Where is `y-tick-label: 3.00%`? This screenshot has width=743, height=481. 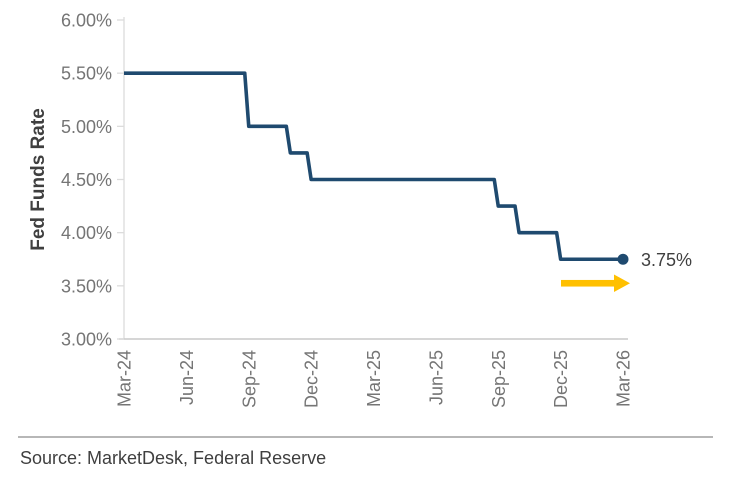 y-tick-label: 3.00% is located at coordinates (86, 340).